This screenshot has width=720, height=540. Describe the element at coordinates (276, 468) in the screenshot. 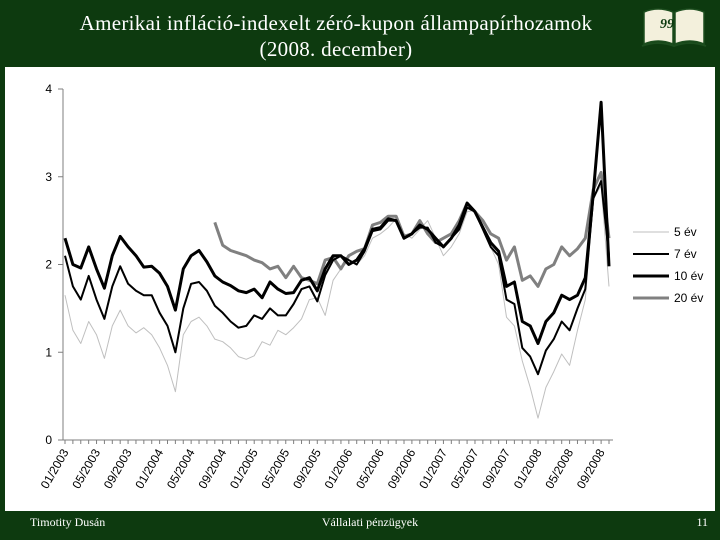

I see `x-tick-label: 05/2005` at that location.